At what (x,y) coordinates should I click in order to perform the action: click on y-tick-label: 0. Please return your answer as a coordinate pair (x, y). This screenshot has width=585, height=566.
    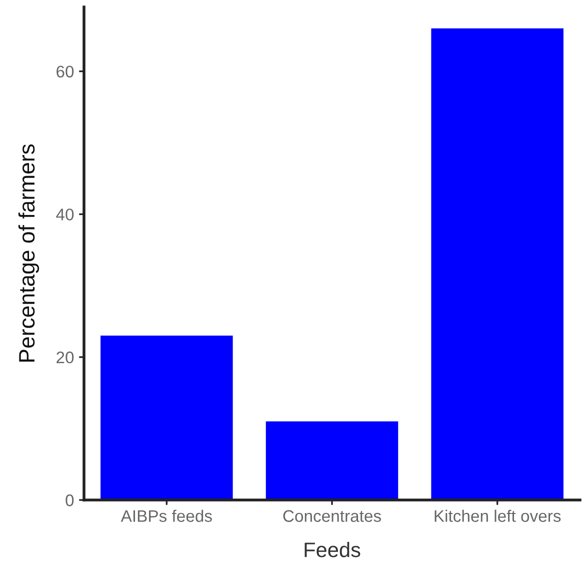
    Looking at the image, I should click on (70, 500).